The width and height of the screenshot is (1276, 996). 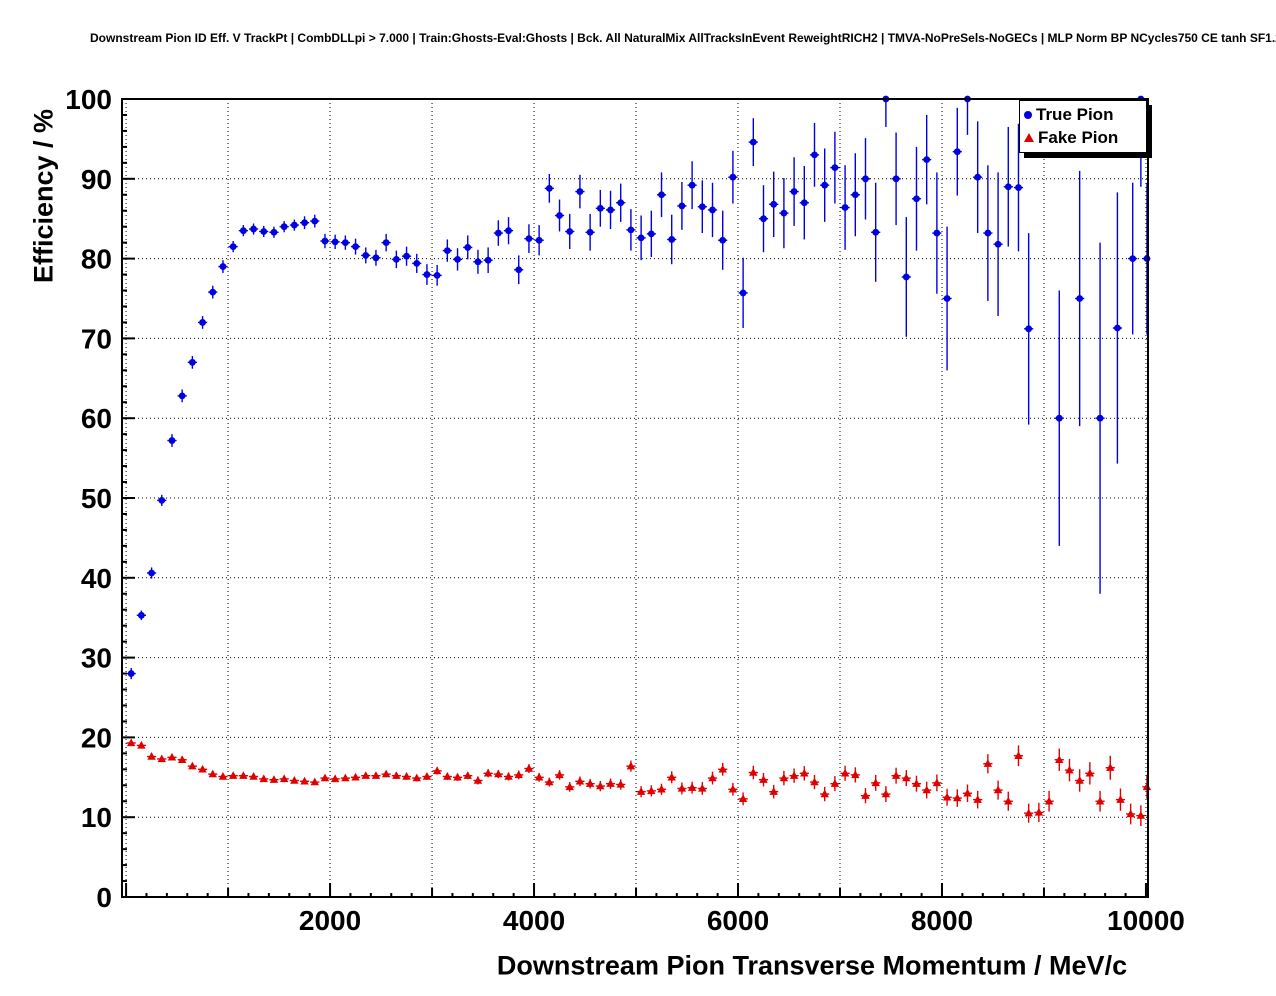 What do you see at coordinates (1075, 114) in the screenshot?
I see `legend-label-true-pion: True Pion` at bounding box center [1075, 114].